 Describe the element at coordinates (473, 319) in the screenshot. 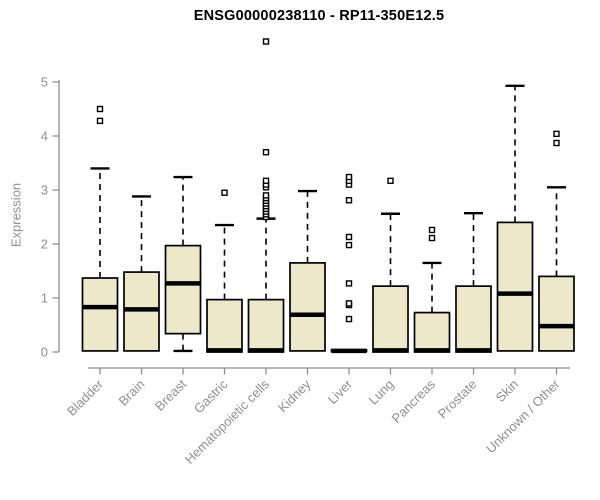

I see `box-prostate` at that location.